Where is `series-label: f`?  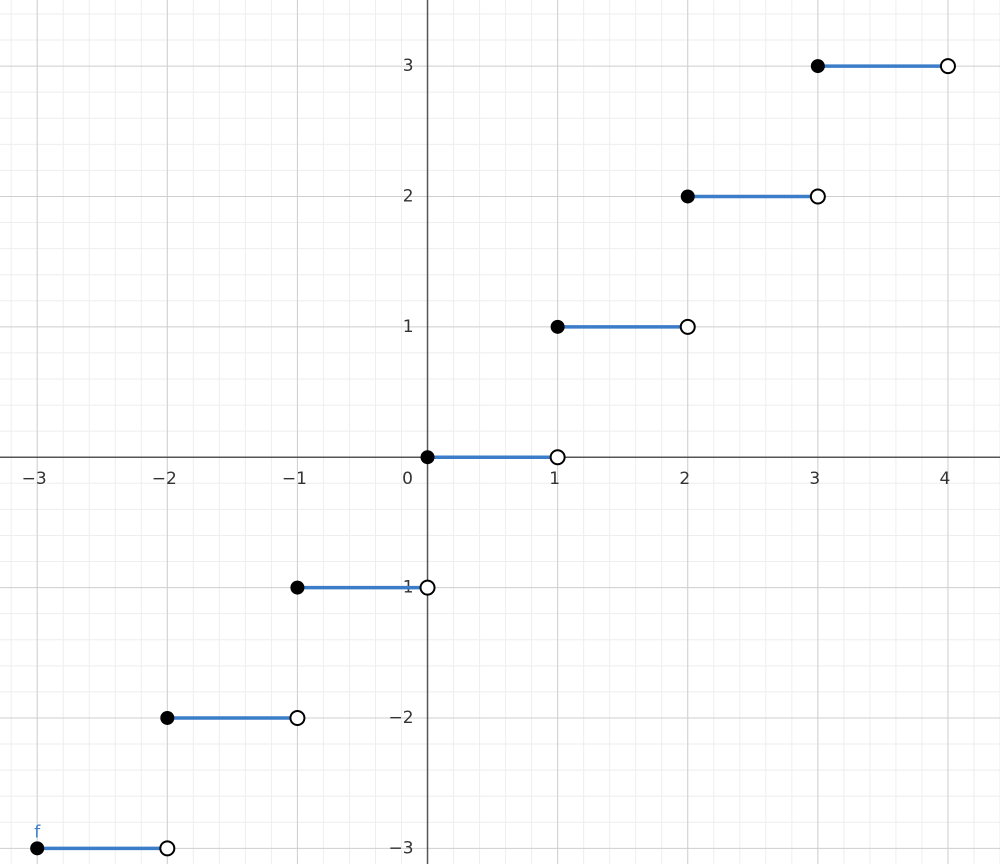
series-label: f is located at coordinates (37, 832).